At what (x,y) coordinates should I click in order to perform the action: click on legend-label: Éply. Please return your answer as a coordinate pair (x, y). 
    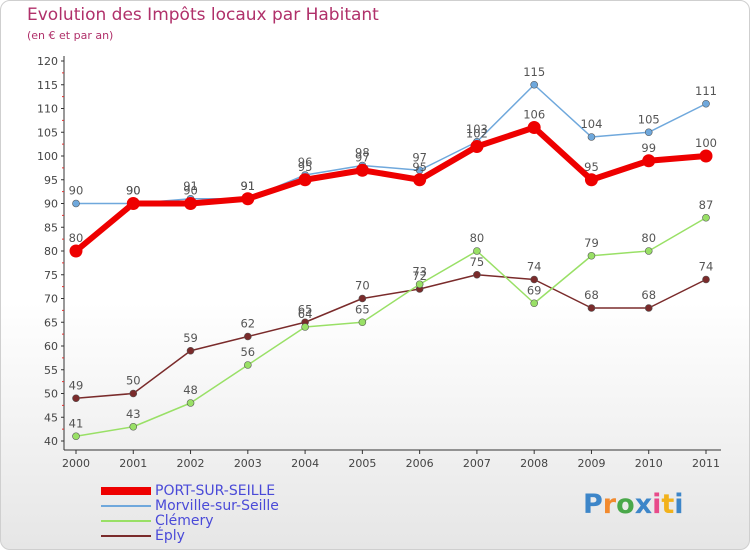
    Looking at the image, I should click on (170, 535).